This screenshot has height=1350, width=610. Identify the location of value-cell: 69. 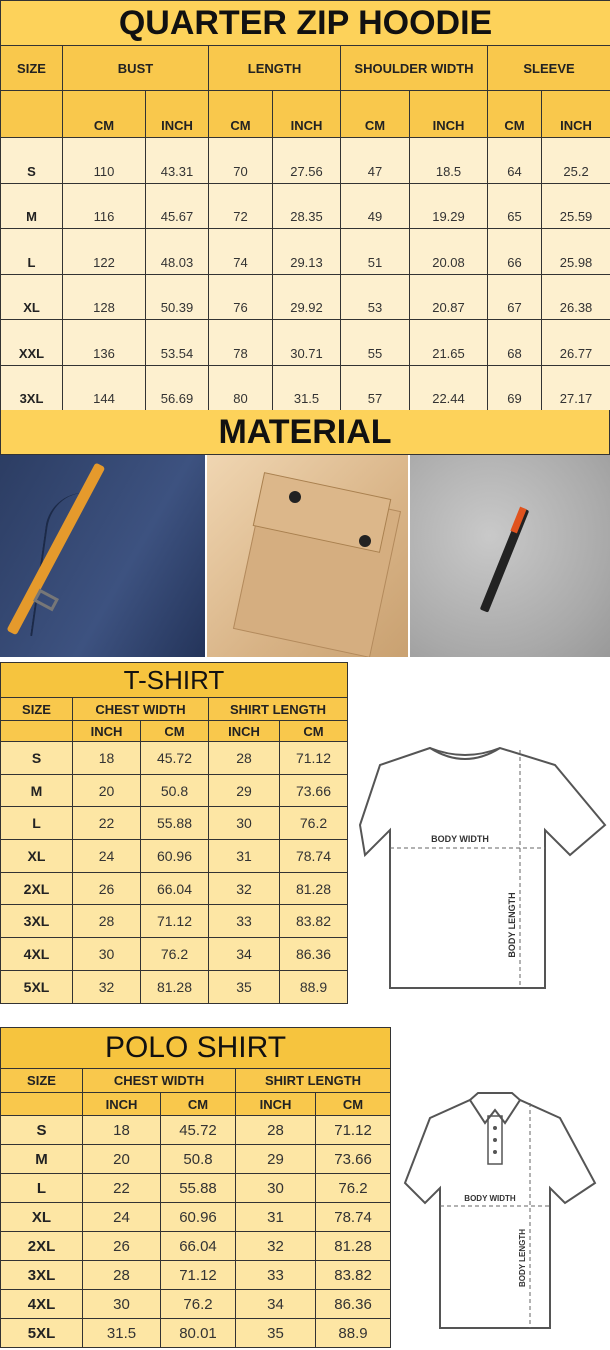
(514, 387).